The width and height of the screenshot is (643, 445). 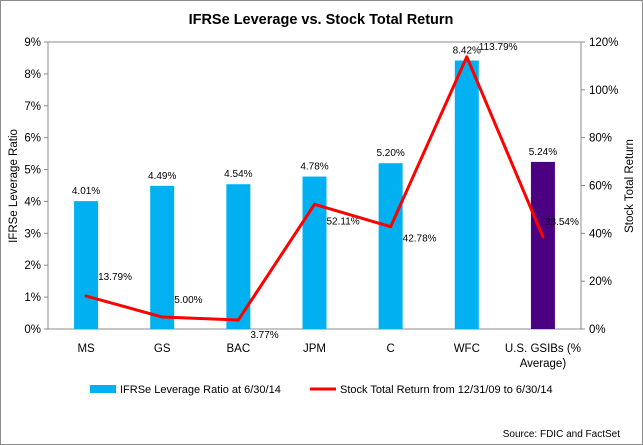 I want to click on category-label: JPM, so click(x=314, y=349).